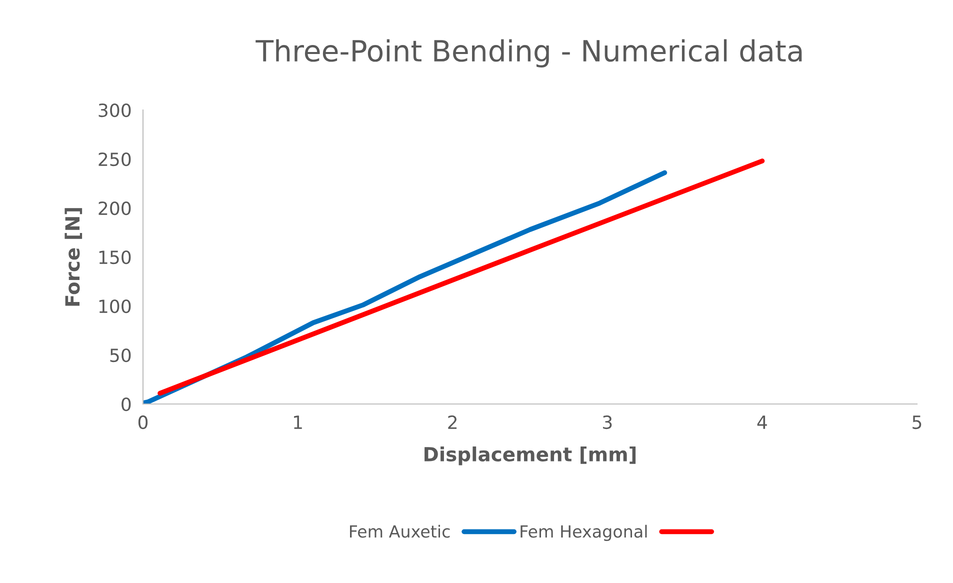 The height and width of the screenshot is (583, 953). I want to click on x-tick-label: 0, so click(143, 422).